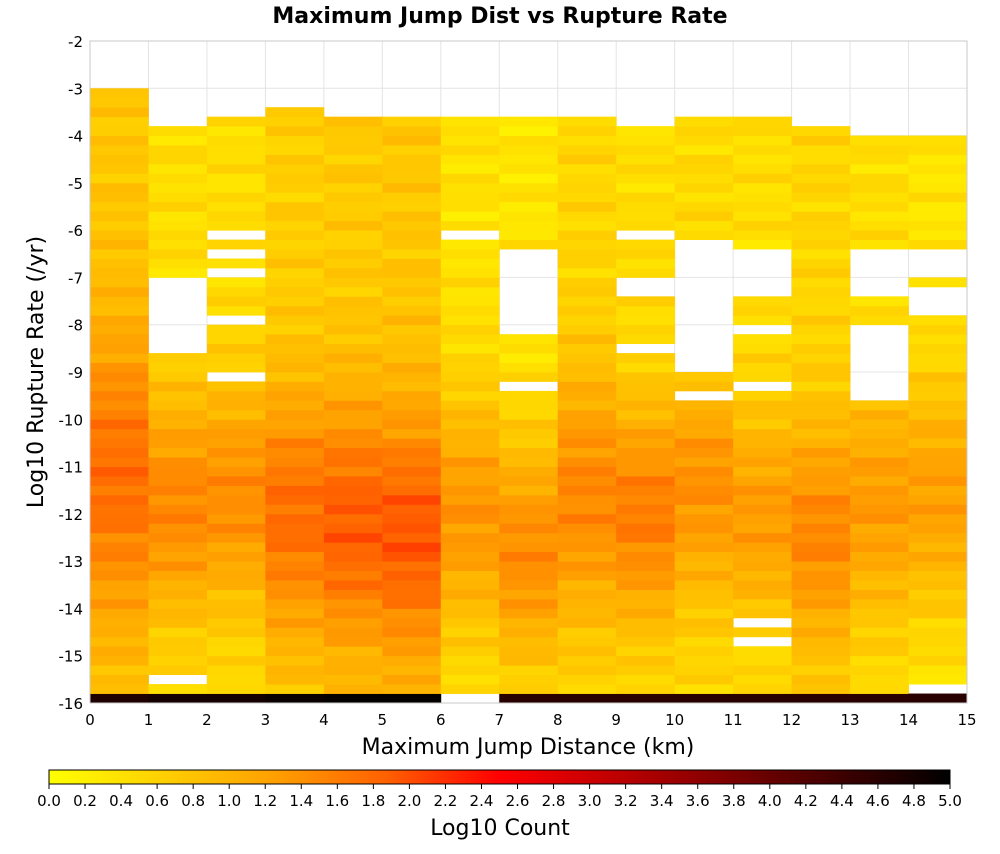 This screenshot has width=1000, height=854. I want to click on x-tick-label: 4, so click(324, 720).